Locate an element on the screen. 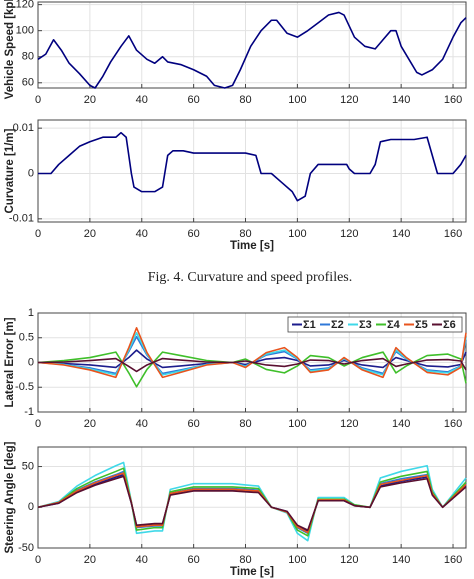 Image resolution: width=474 pixels, height=579 pixels. legend-label: Σ6 is located at coordinates (449, 325).